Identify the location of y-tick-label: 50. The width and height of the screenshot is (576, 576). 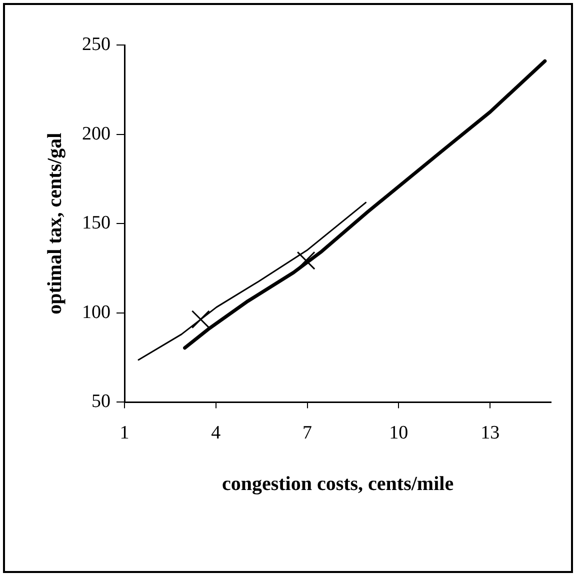
(101, 401).